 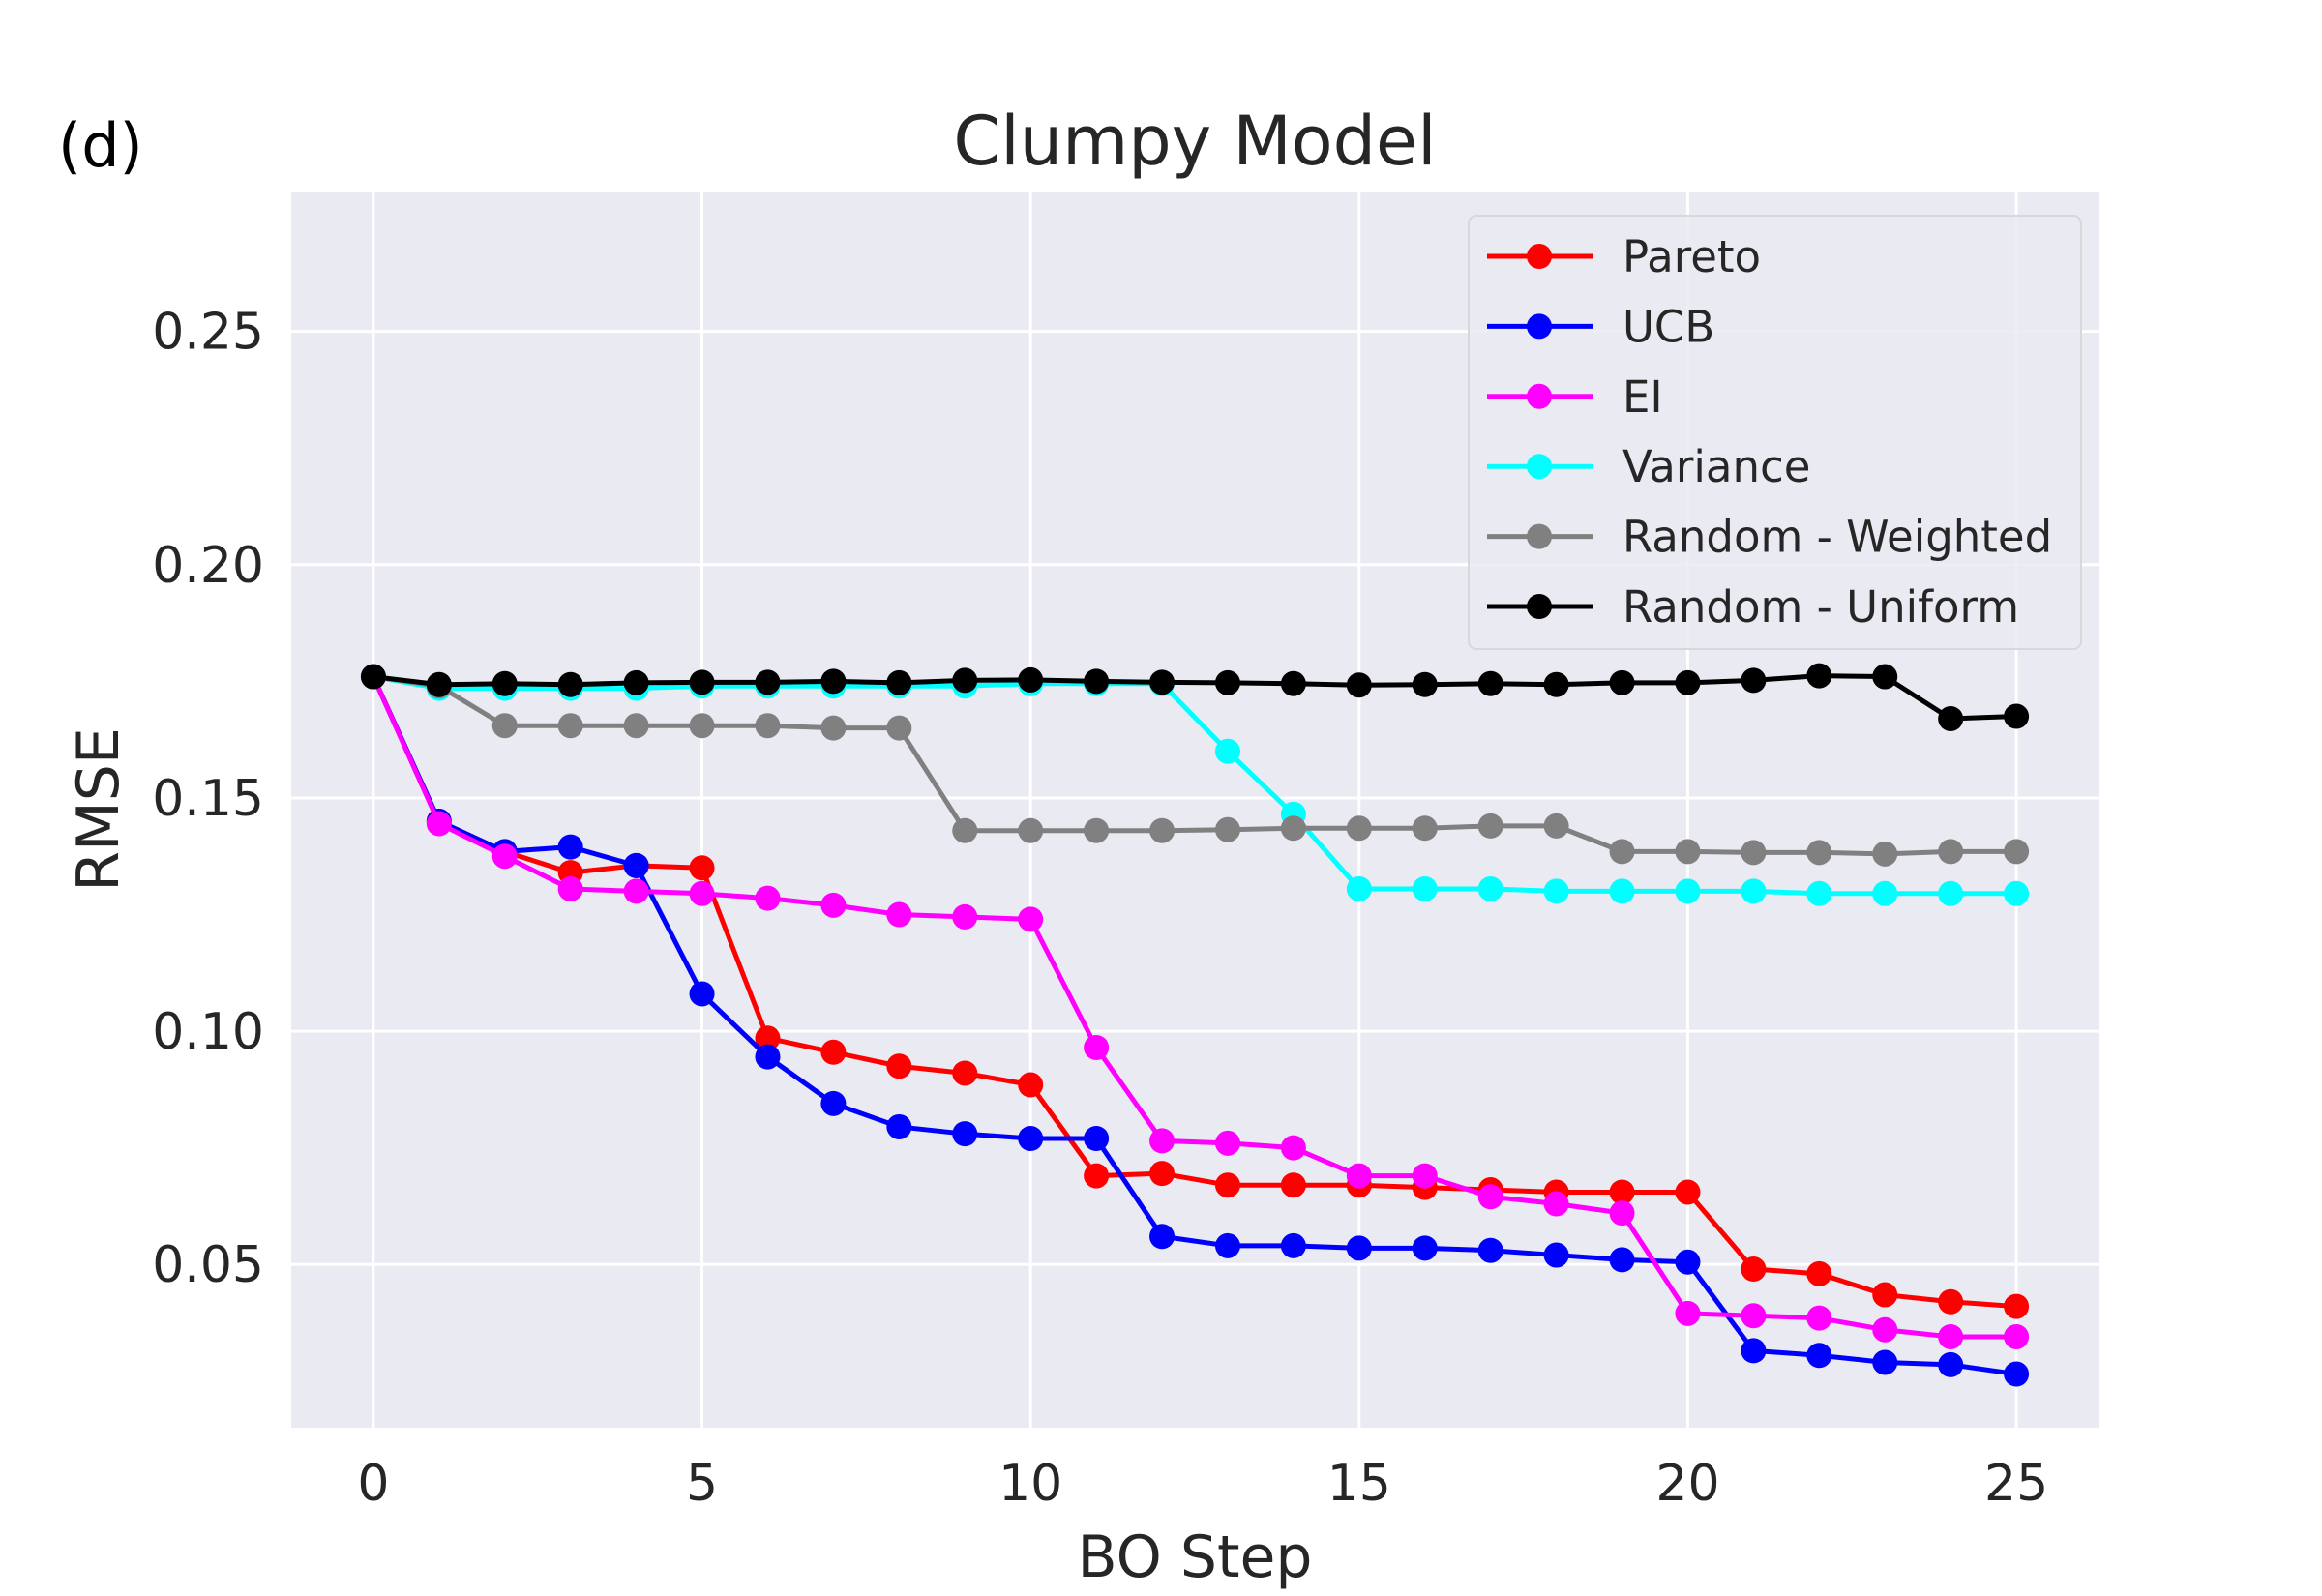 What do you see at coordinates (1539, 536) in the screenshot?
I see `legend-marker-random-weighted` at bounding box center [1539, 536].